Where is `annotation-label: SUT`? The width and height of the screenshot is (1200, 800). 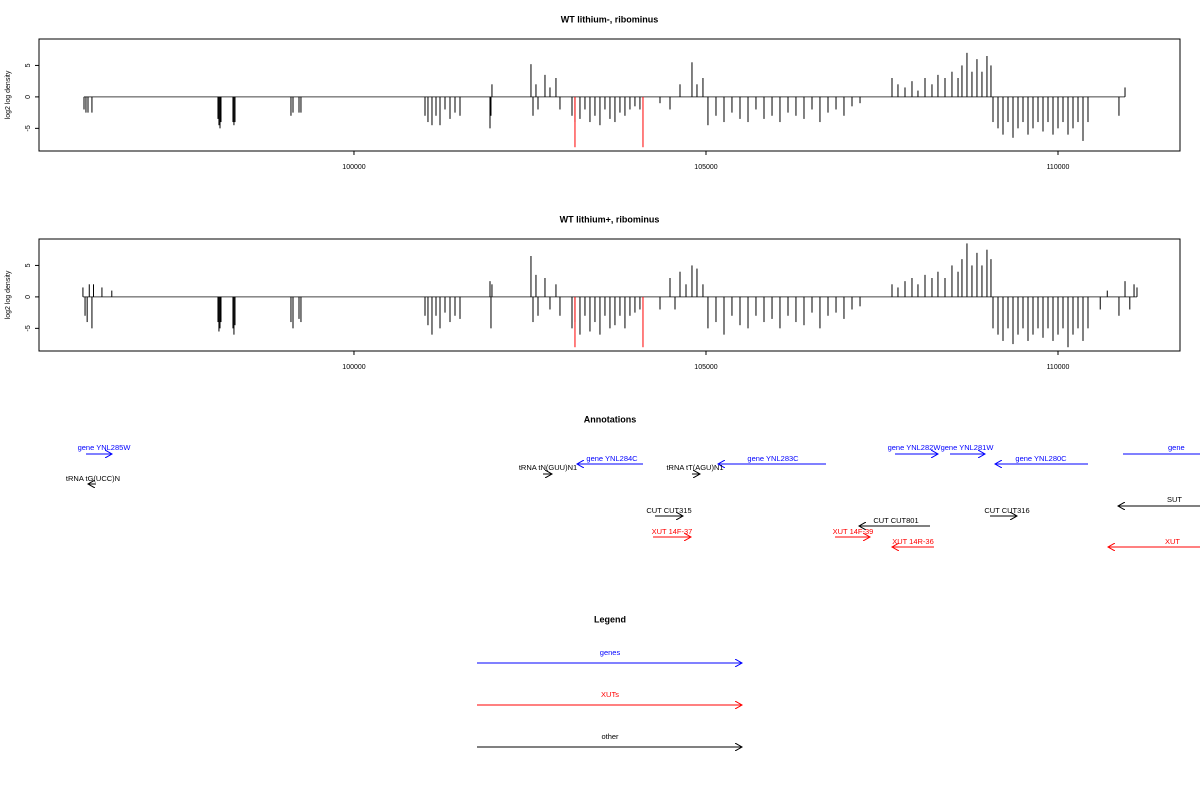 annotation-label: SUT is located at coordinates (1174, 499).